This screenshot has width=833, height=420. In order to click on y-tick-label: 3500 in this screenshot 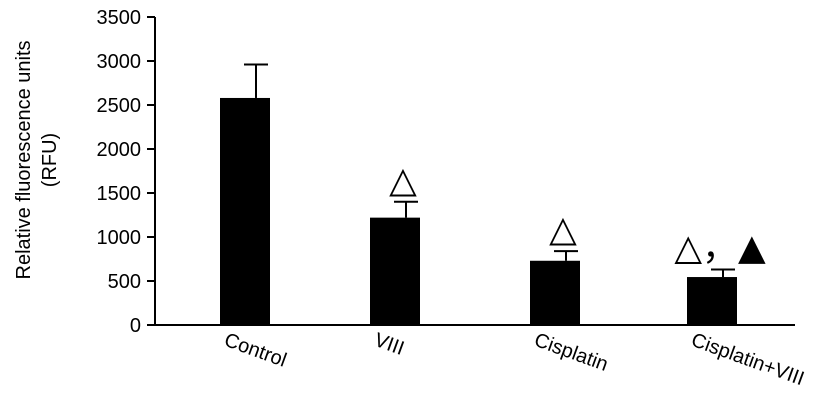, I will do `click(119, 18)`.